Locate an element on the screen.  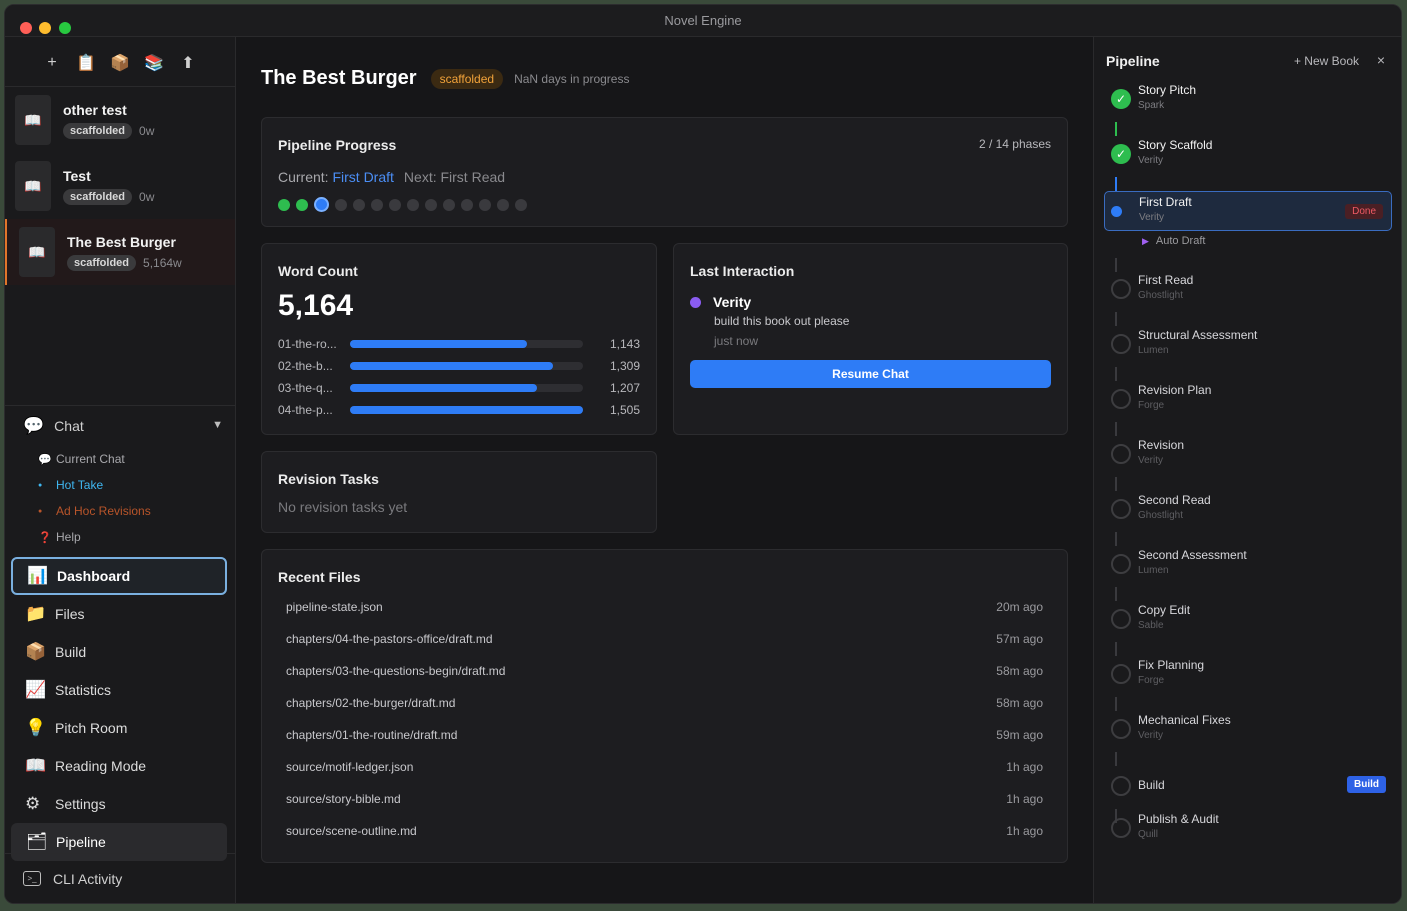
pipeline-phase-copy-edit: Copy Edit Sable is located at coordinates (1248, 620).